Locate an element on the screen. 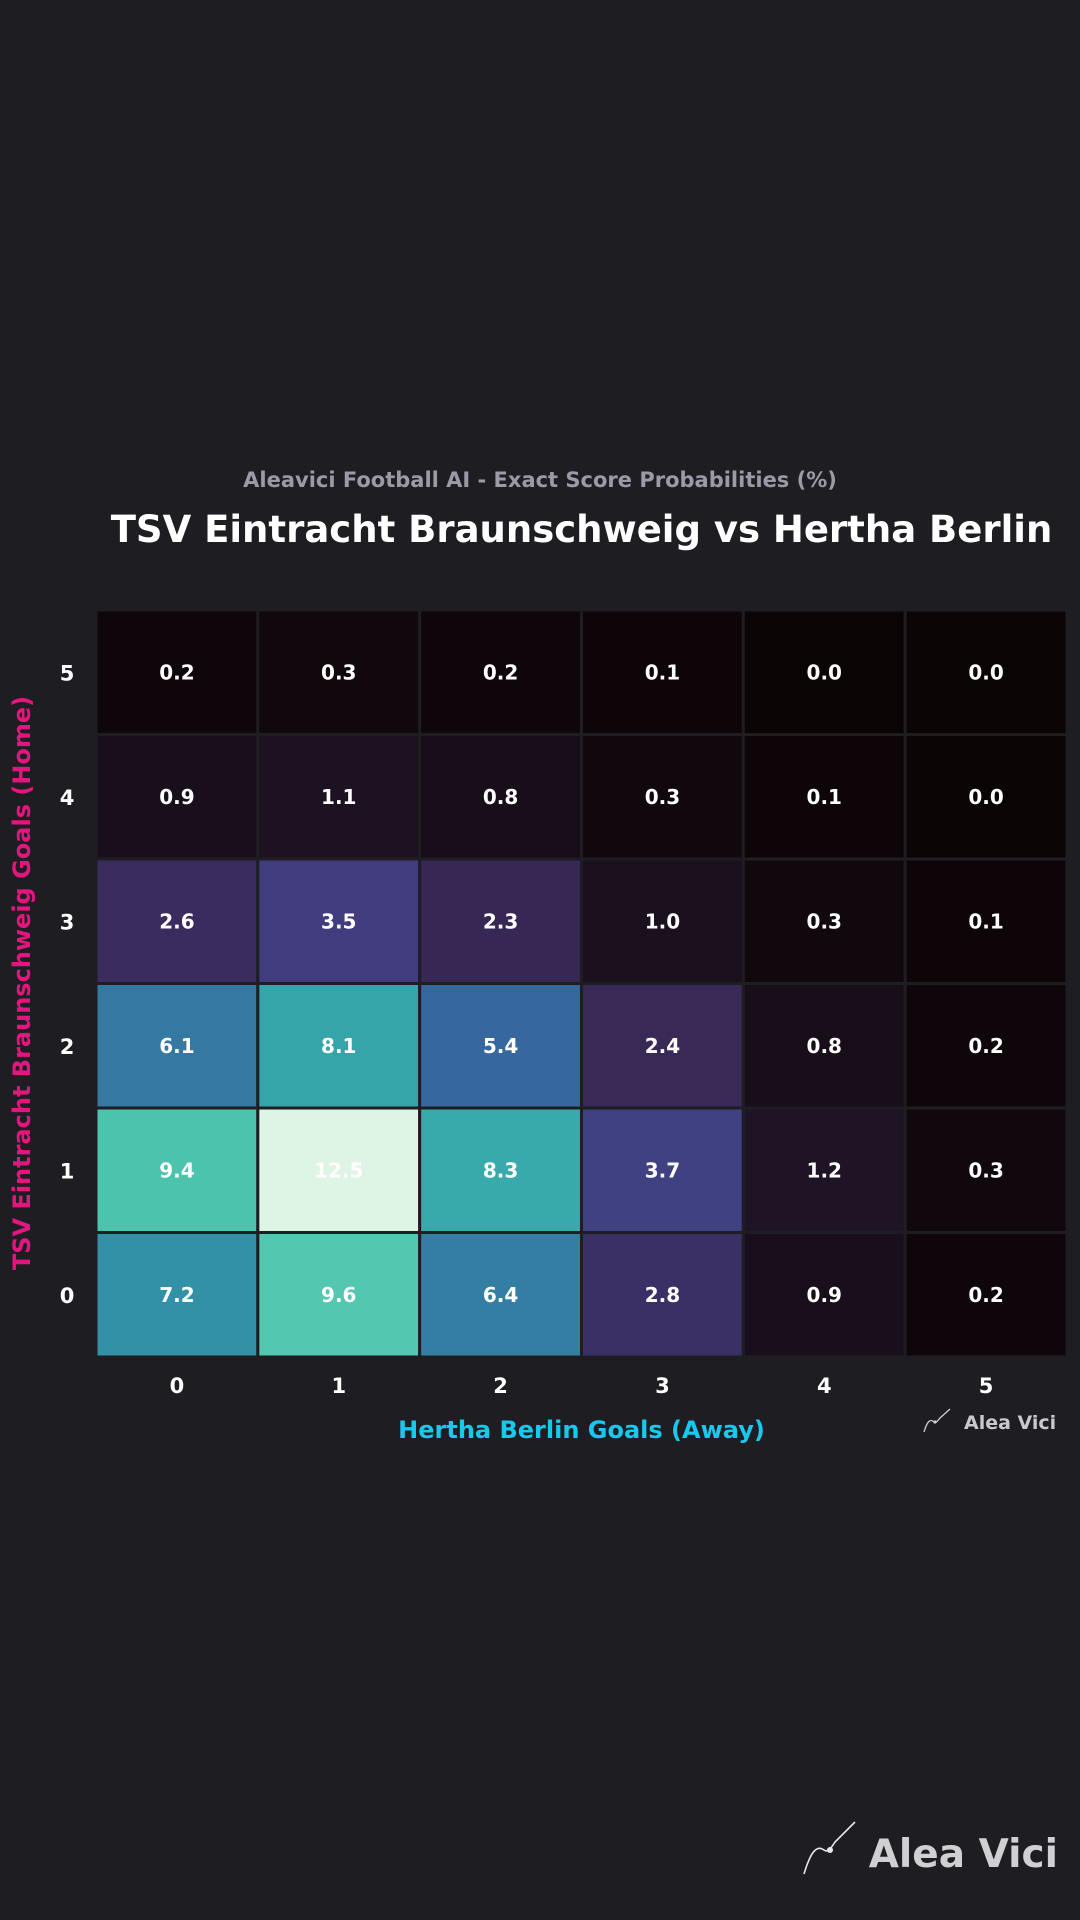 This screenshot has height=1920, width=1080. y-tick-label: 5 is located at coordinates (67, 673).